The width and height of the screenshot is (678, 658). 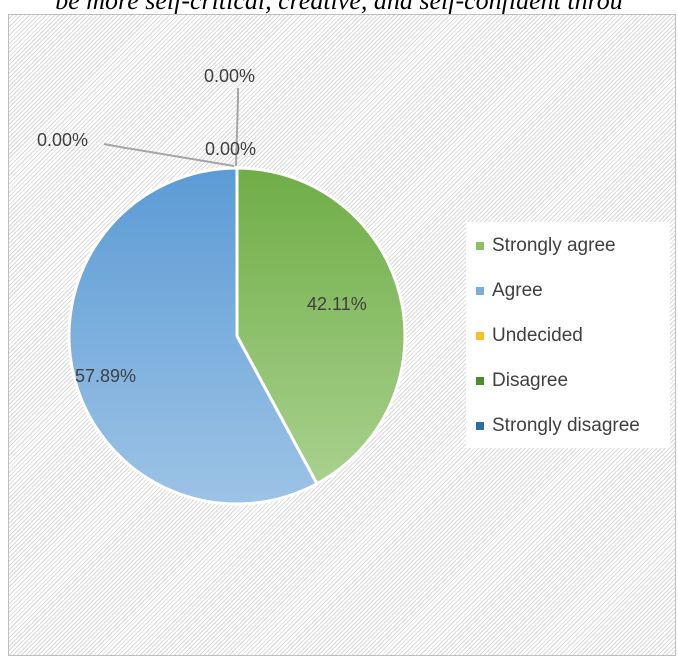 What do you see at coordinates (537, 335) in the screenshot?
I see `legend-label-undecided: Undecided` at bounding box center [537, 335].